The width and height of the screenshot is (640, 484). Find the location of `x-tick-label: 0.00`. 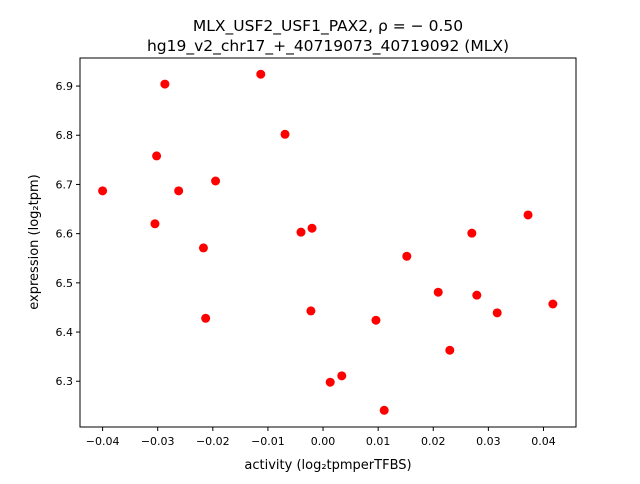

x-tick-label: 0.00 is located at coordinates (323, 441).